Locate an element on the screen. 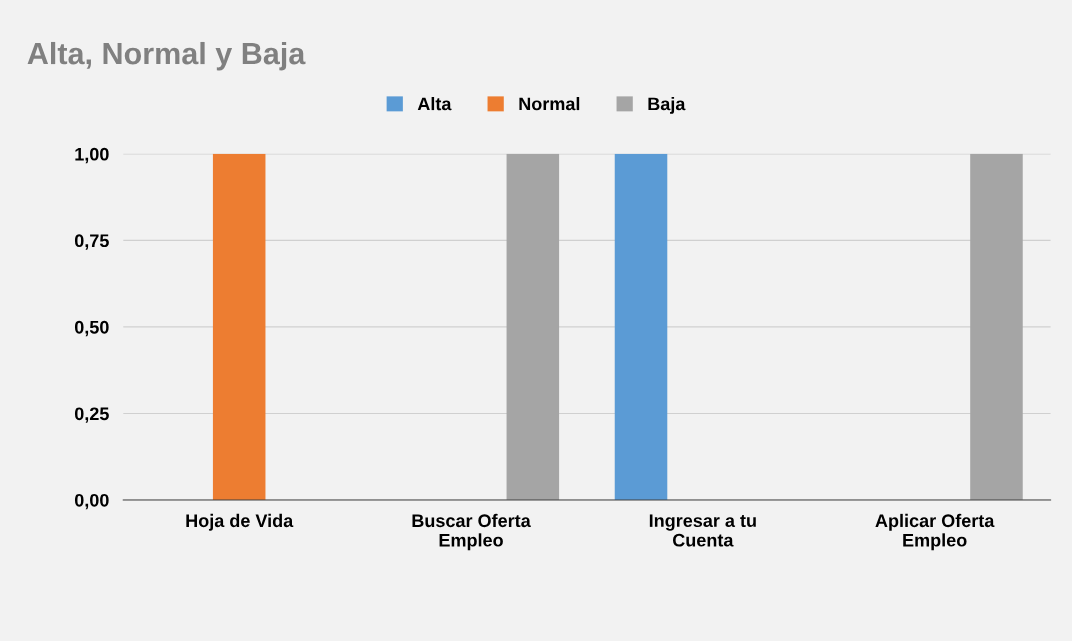  chart-title: Alta, Normal y Baja is located at coordinates (166, 56).